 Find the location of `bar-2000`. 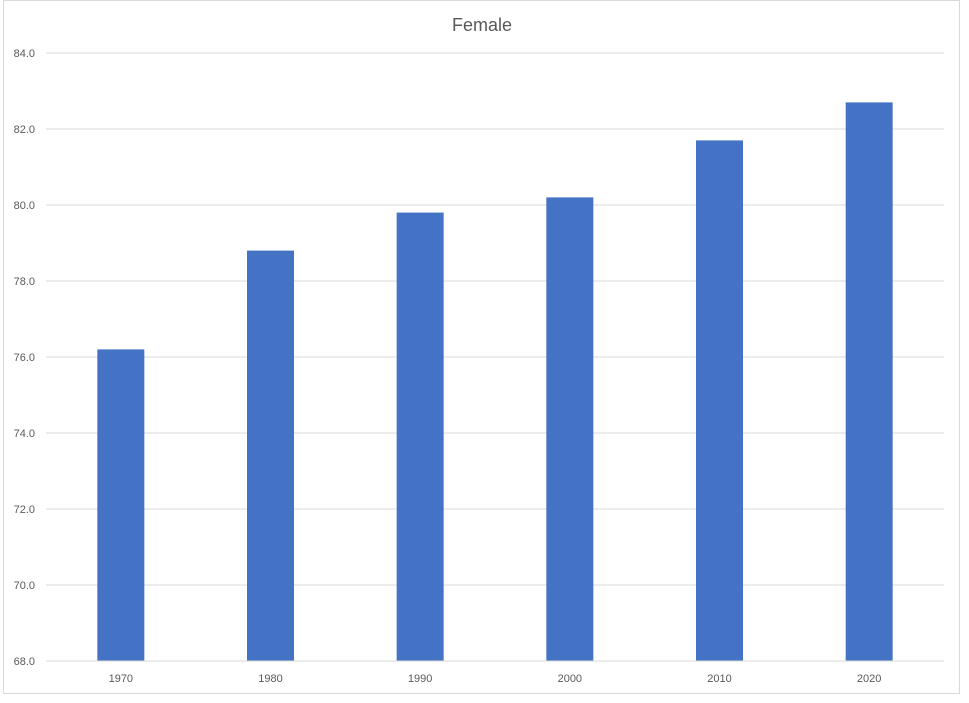

bar-2000 is located at coordinates (570, 429).